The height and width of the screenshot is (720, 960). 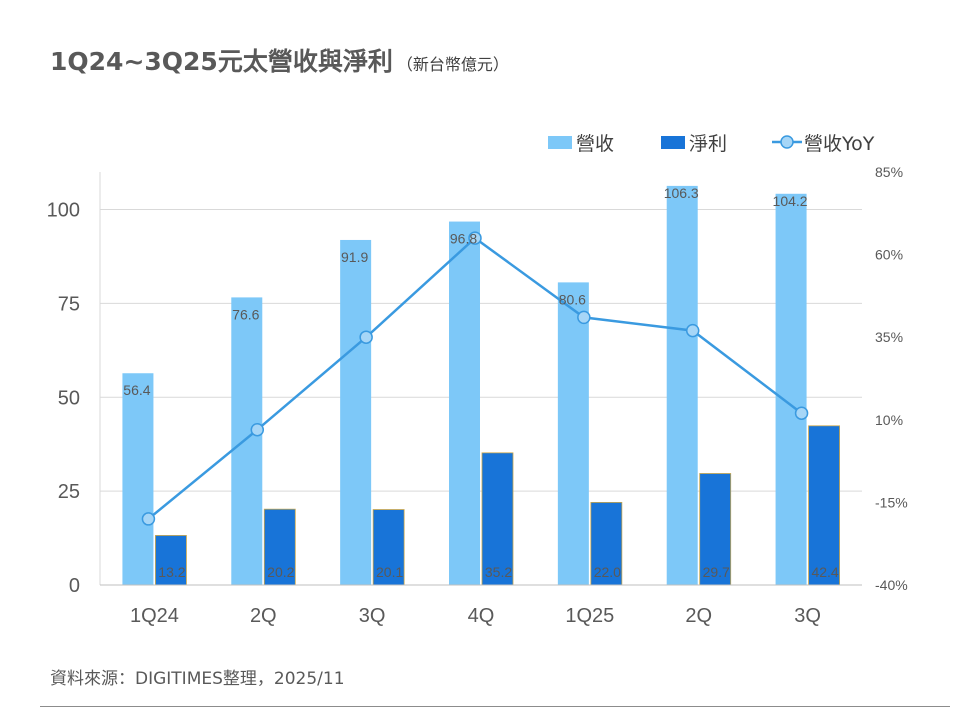 I want to click on x-tick-label: 4Q, so click(x=481, y=616).